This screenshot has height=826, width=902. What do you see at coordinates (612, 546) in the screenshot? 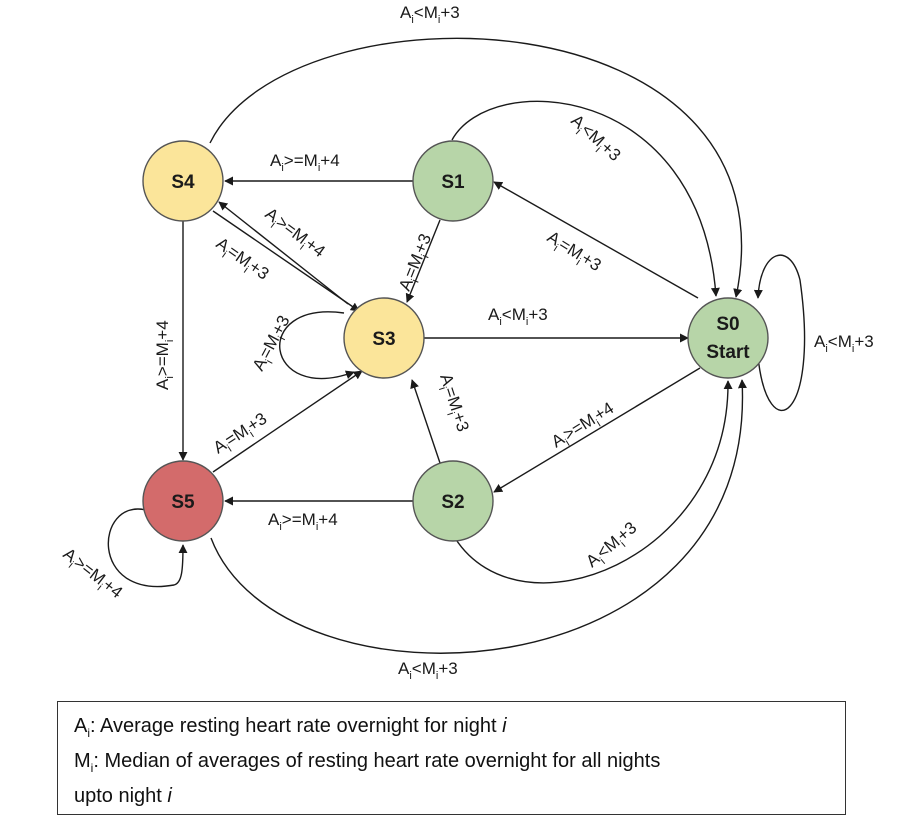
I see `edge-label-s2-s0: Ai<Mi+3` at bounding box center [612, 546].